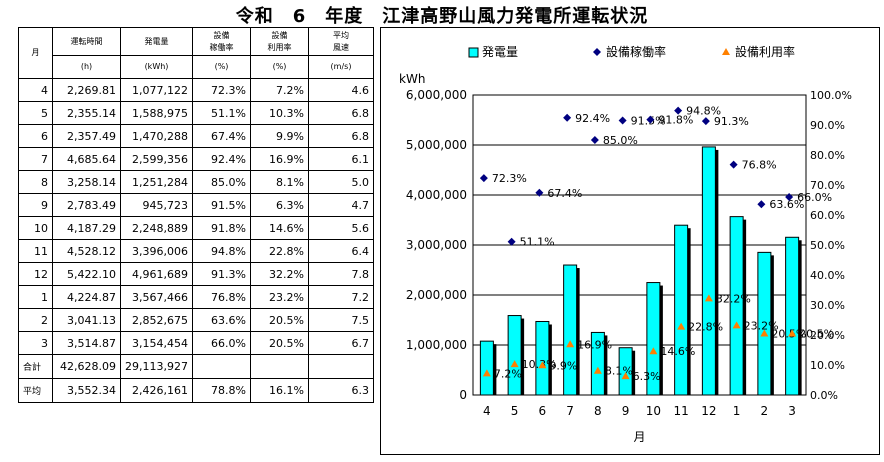 The height and width of the screenshot is (462, 884). Describe the element at coordinates (156, 390) in the screenshot. I see `cell-energy: 2,426,161` at that location.